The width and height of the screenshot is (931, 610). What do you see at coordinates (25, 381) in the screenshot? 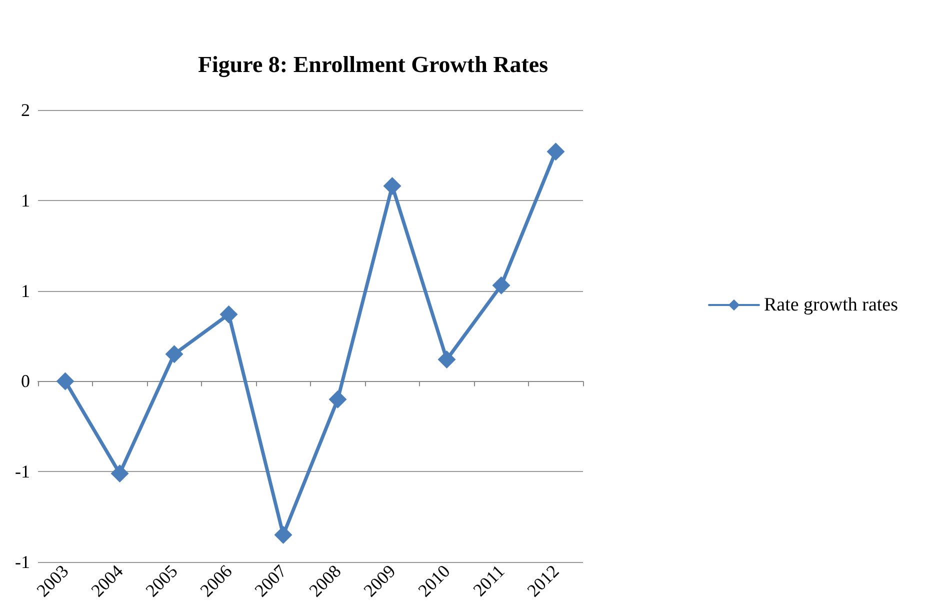
I see `y-tick-label: 0` at bounding box center [25, 381].